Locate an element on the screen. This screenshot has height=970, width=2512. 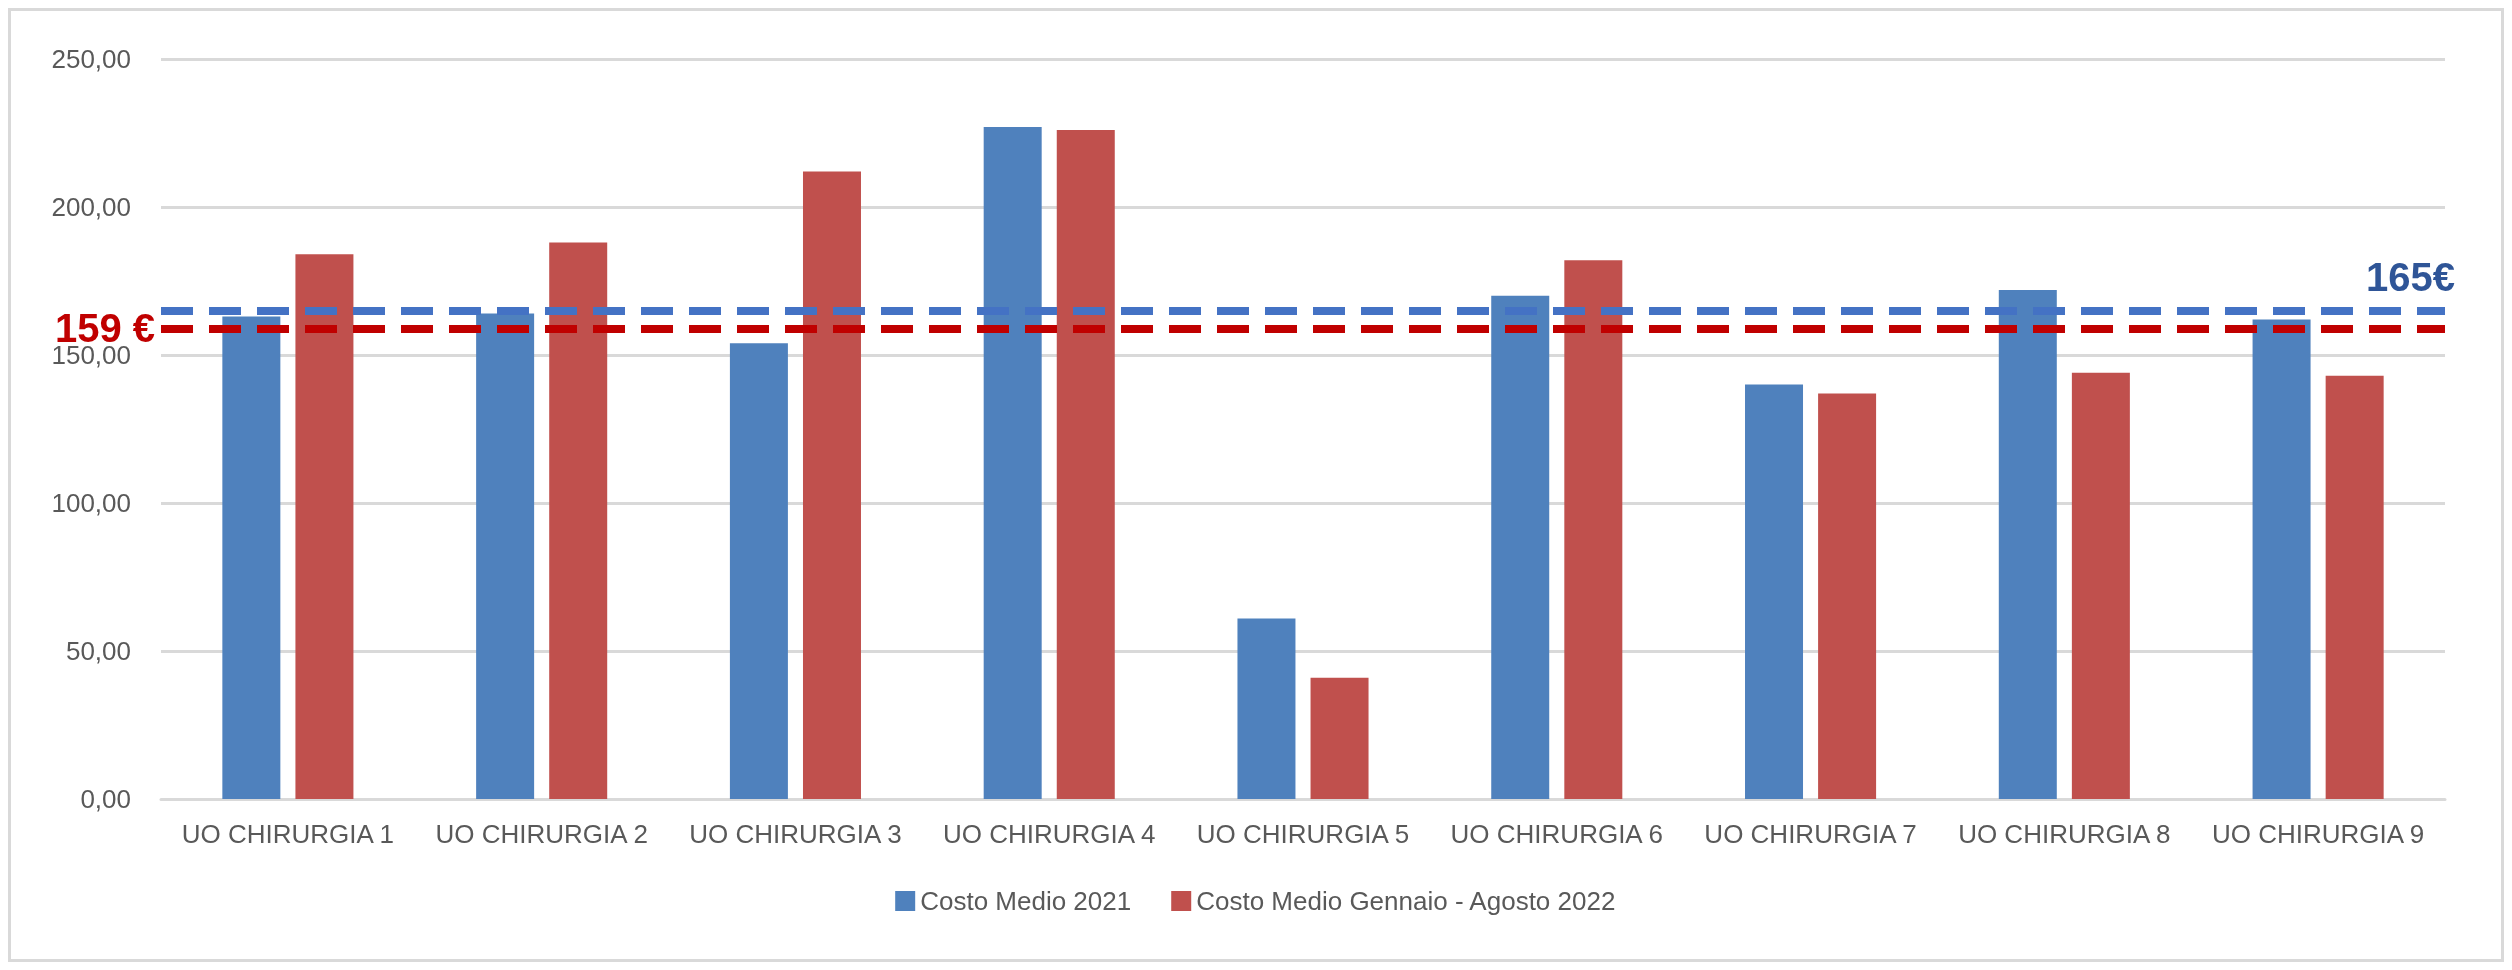
x-tick-label: UO CHIRURGIA 1 is located at coordinates (288, 834).